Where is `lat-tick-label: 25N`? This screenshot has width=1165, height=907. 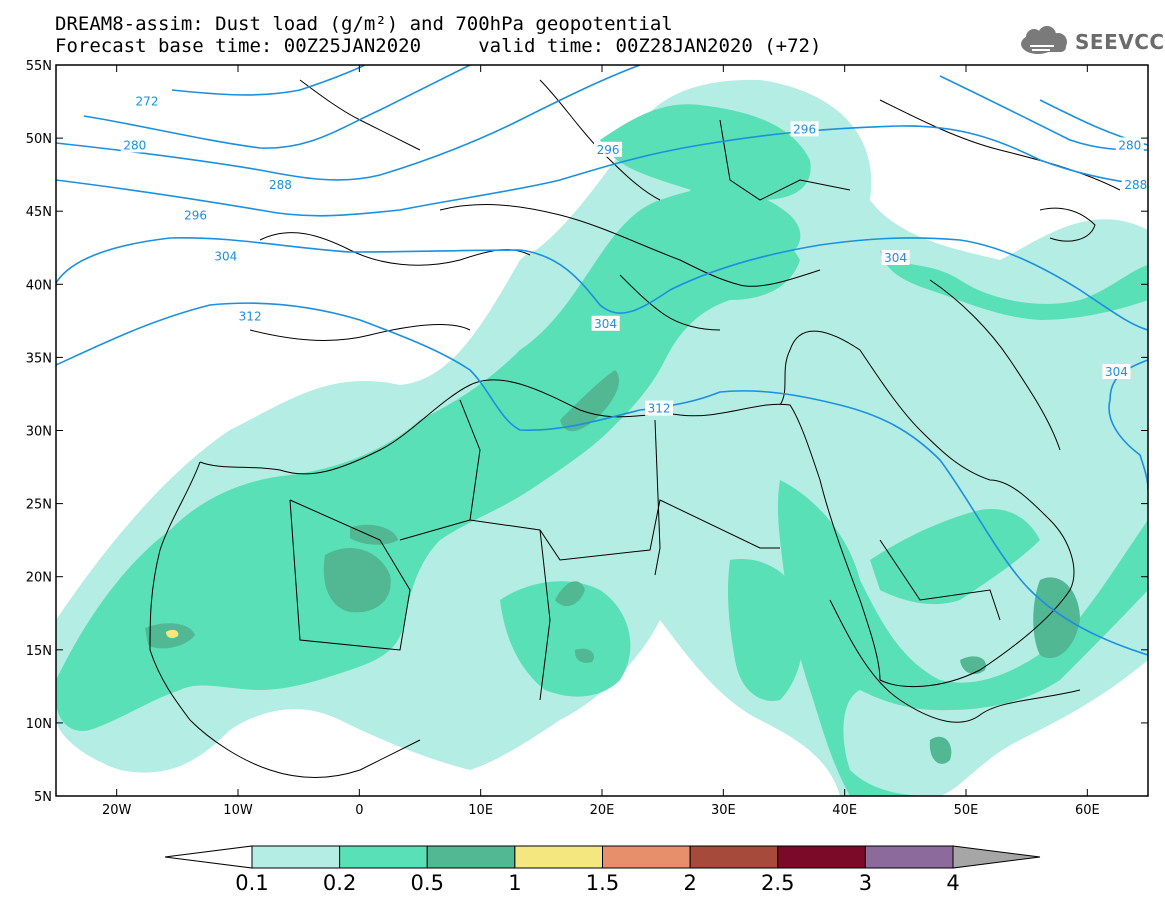 lat-tick-label: 25N is located at coordinates (39, 505).